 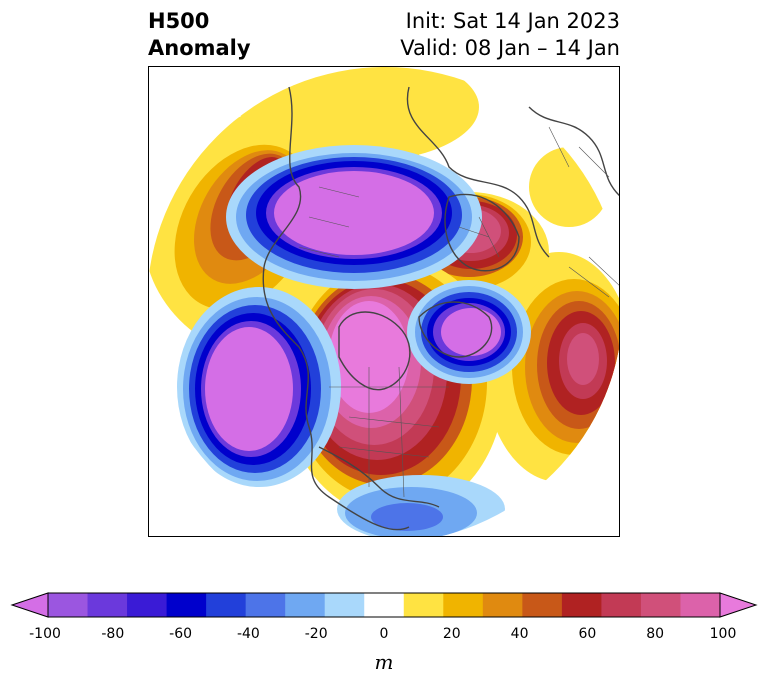 What do you see at coordinates (655, 634) in the screenshot?
I see `colorbar-tick-label: 80` at bounding box center [655, 634].